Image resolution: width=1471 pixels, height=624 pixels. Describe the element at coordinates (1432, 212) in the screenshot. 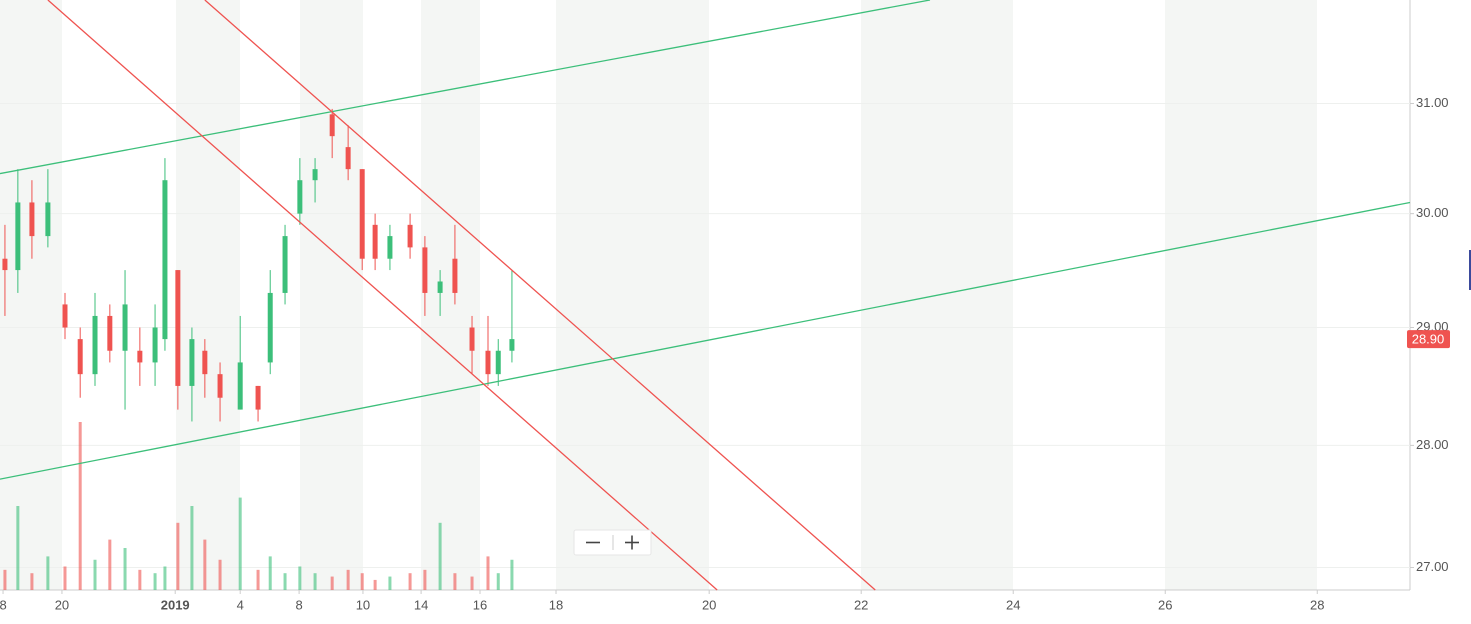

I see `y-tick-label: 30.00` at that location.